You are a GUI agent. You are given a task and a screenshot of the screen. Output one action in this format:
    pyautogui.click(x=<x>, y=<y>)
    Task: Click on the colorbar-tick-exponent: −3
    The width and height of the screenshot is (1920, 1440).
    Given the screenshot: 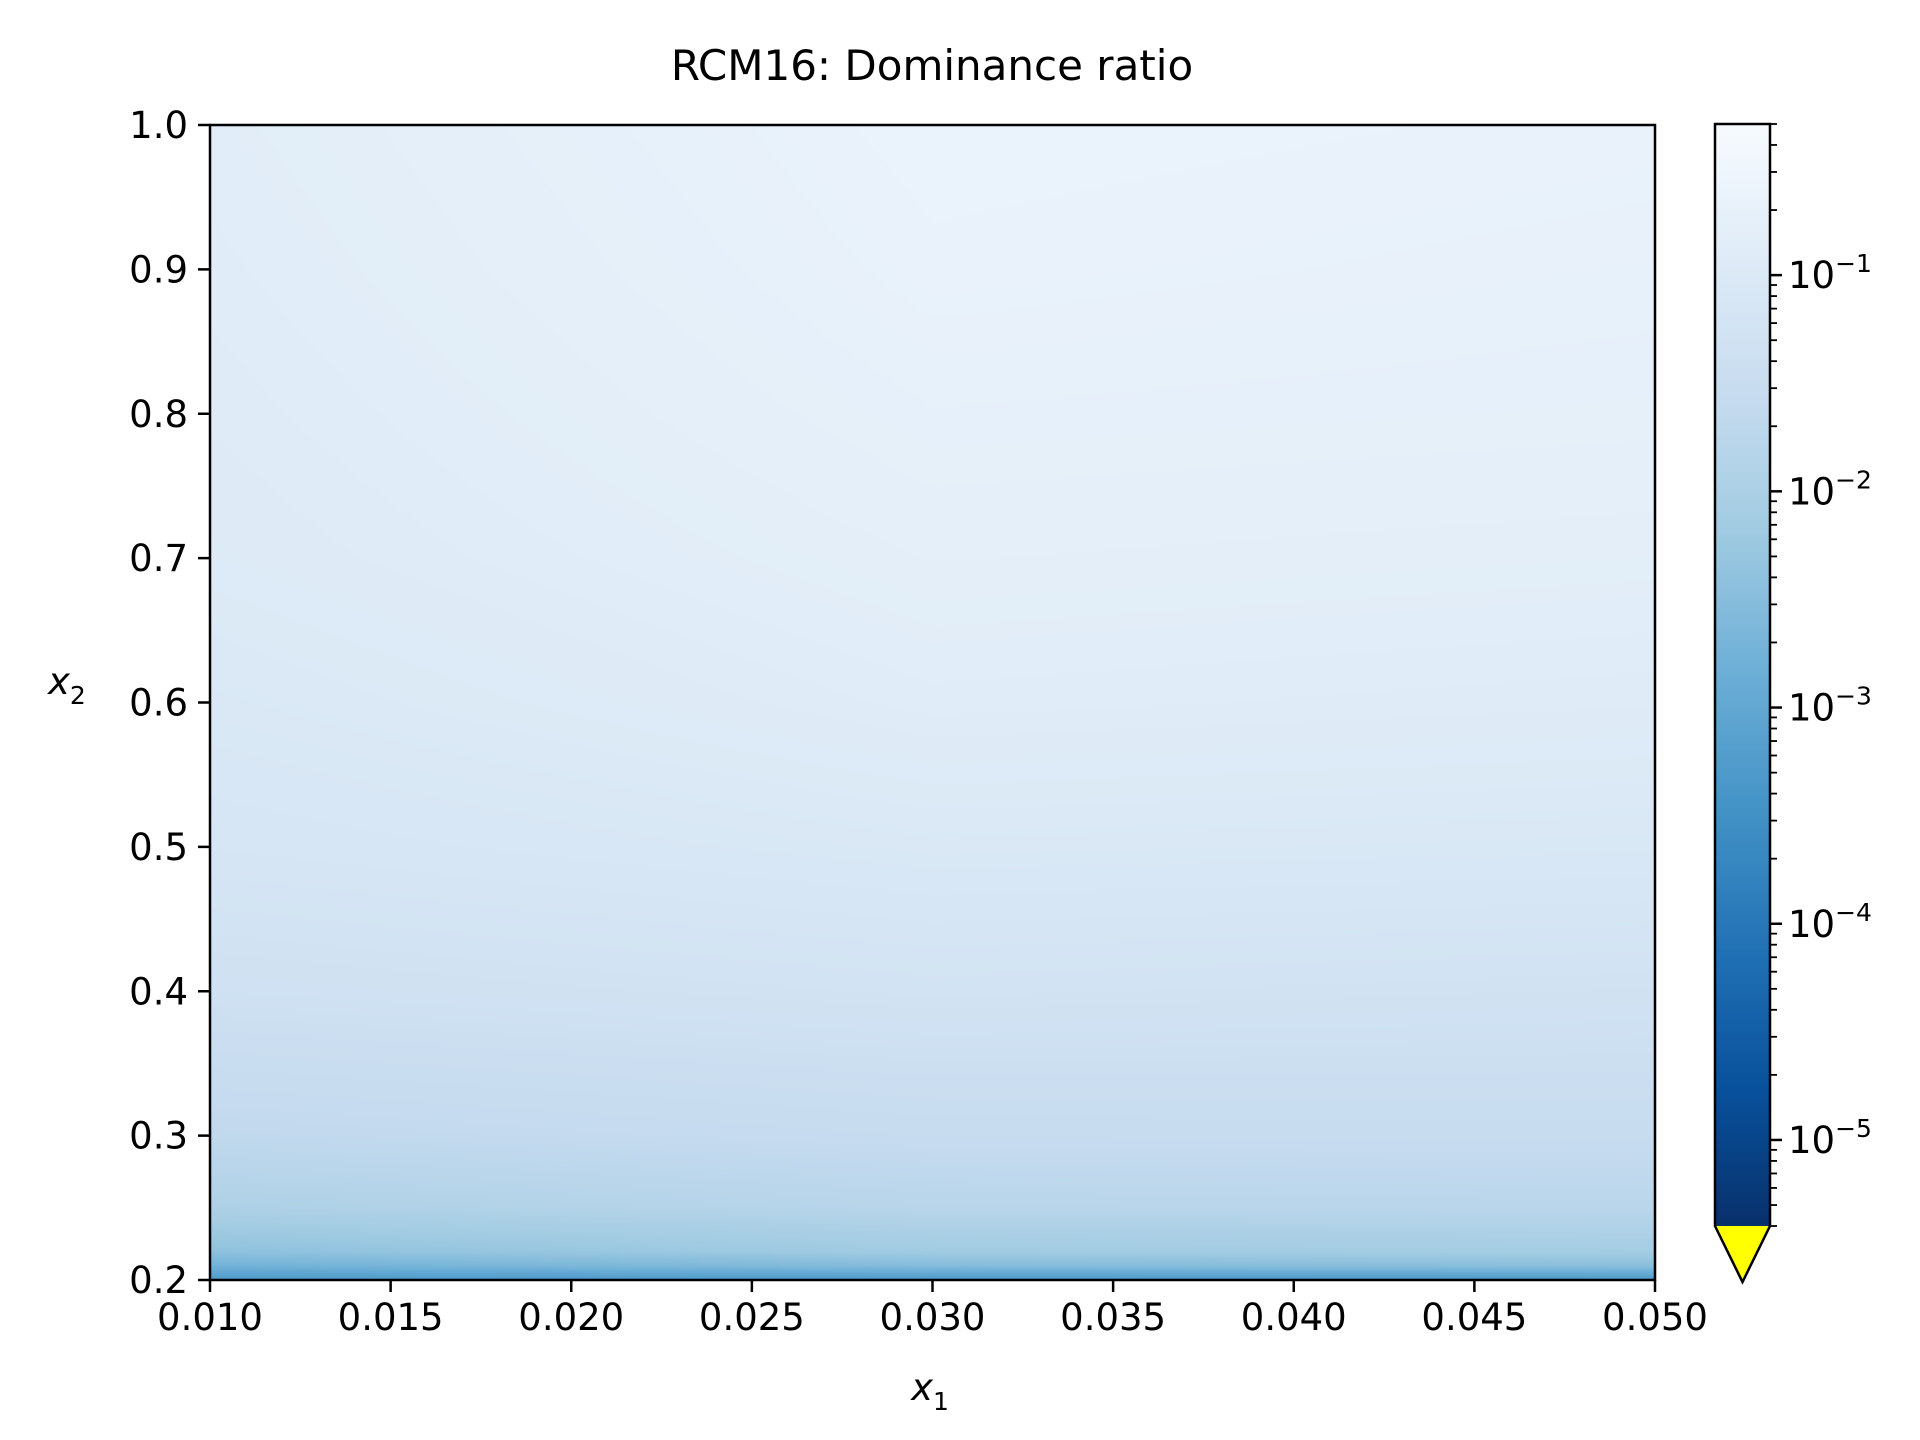 What is the action you would take?
    pyautogui.click(x=1853, y=696)
    